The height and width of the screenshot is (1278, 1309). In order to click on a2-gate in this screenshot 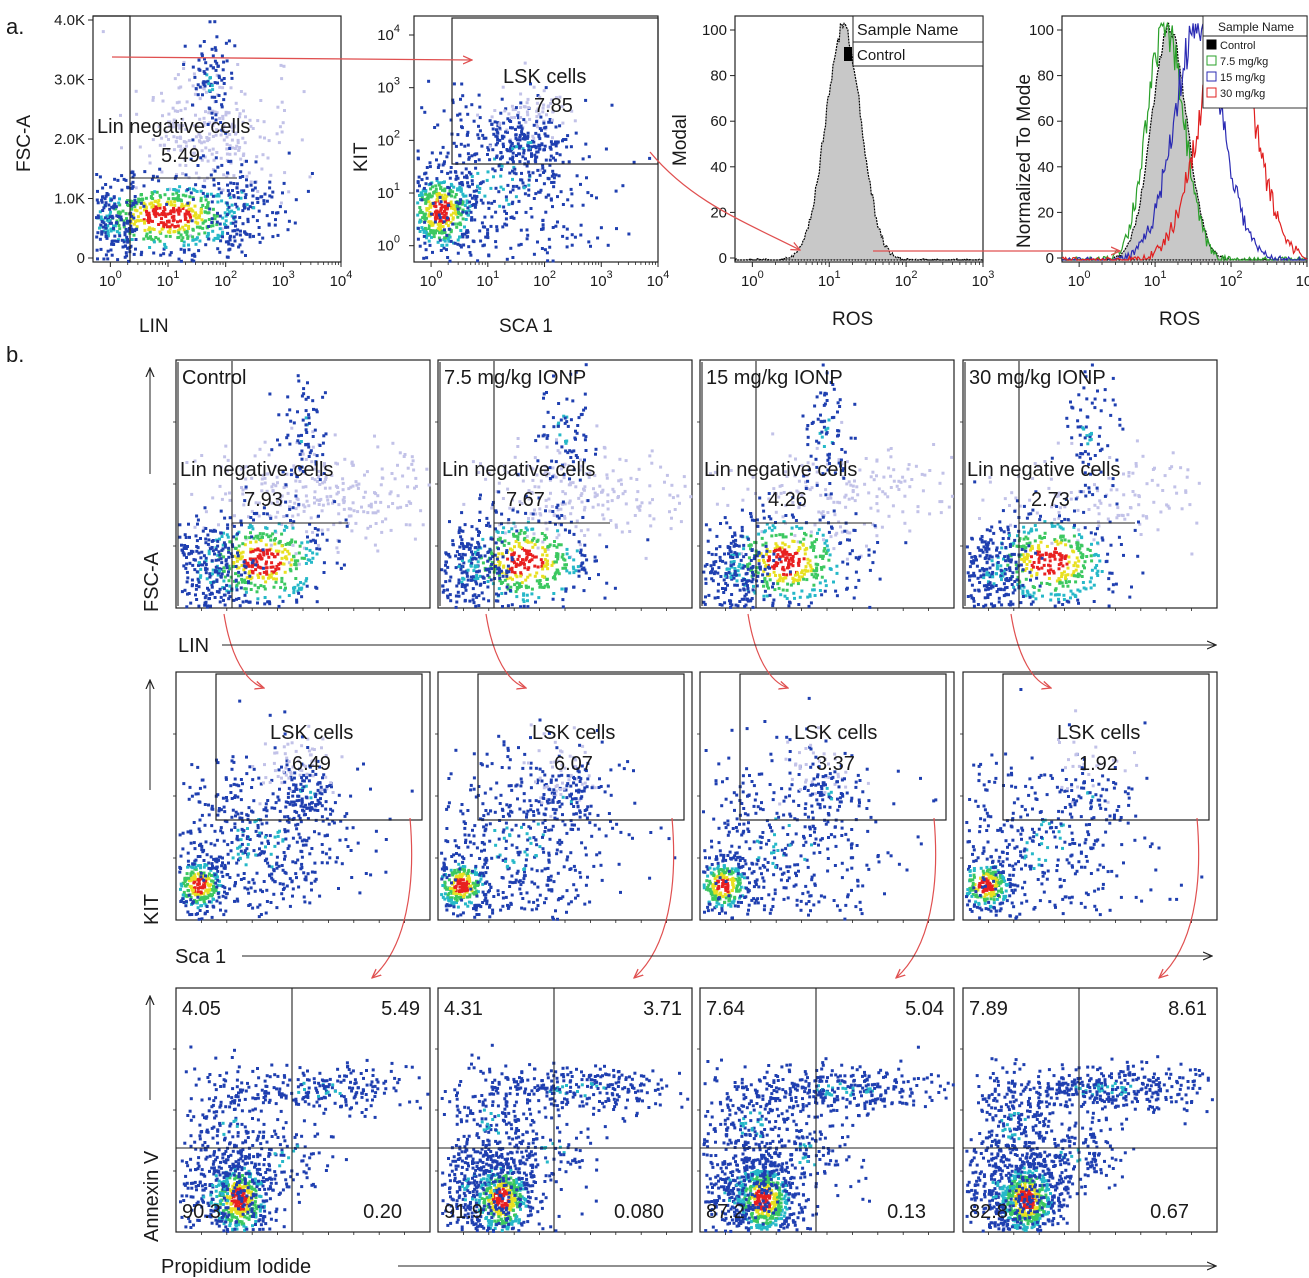, I will do `click(555, 91)`.